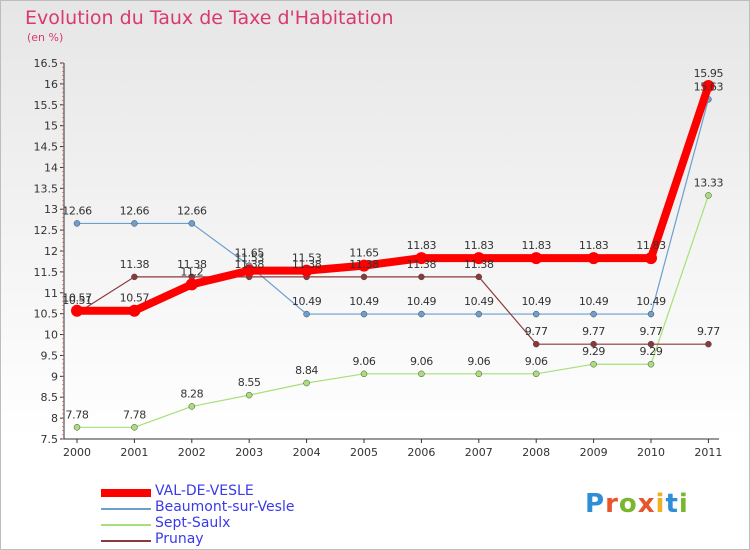 This screenshot has height=550, width=750. I want to click on data-label: 13.33, so click(709, 182).